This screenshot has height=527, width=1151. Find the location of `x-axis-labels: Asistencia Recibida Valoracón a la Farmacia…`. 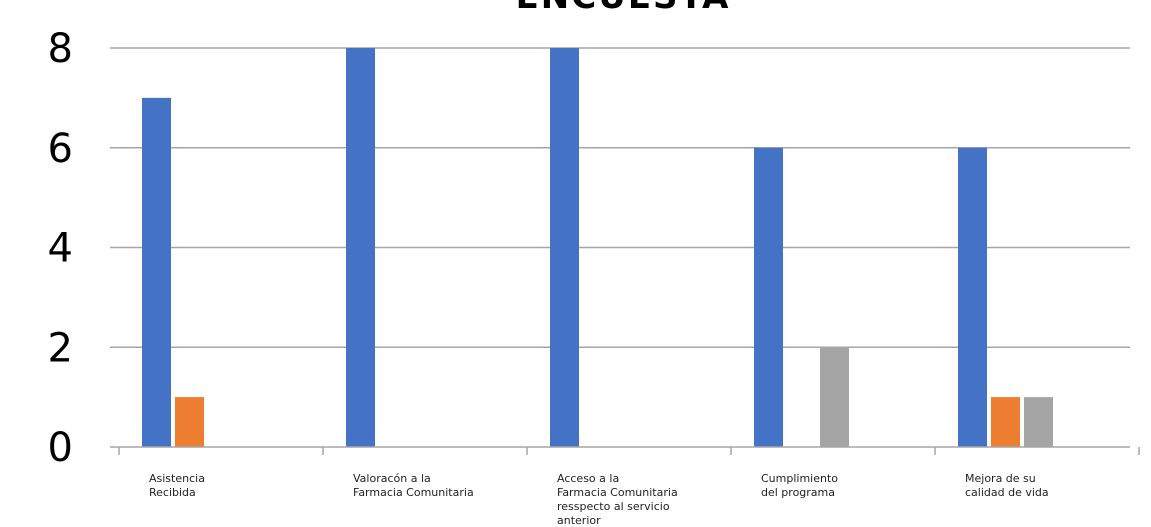

x-axis-labels: Asistencia Recibida Valoracón a la Farmacia… is located at coordinates (599, 499).